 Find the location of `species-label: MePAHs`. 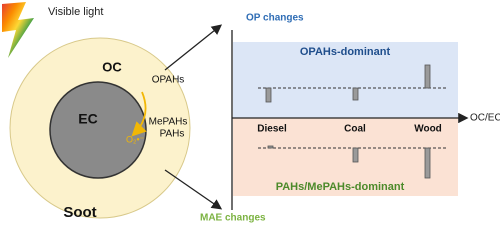

species-label: MePAHs is located at coordinates (168, 122).